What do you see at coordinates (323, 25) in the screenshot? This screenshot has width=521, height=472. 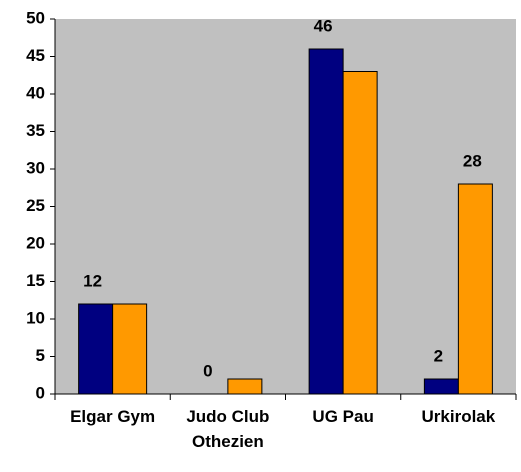 I see `data-label: 46` at bounding box center [323, 25].